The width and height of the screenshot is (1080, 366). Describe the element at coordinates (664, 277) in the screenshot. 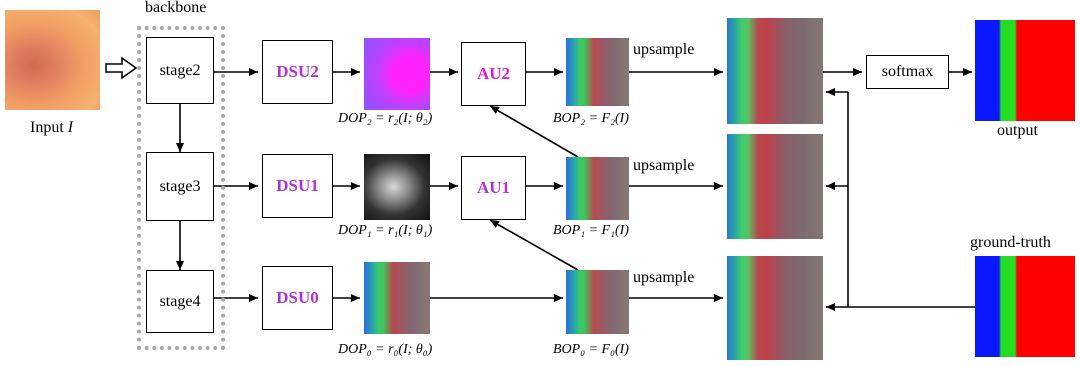

I see `upsample-label-0: upsample` at that location.